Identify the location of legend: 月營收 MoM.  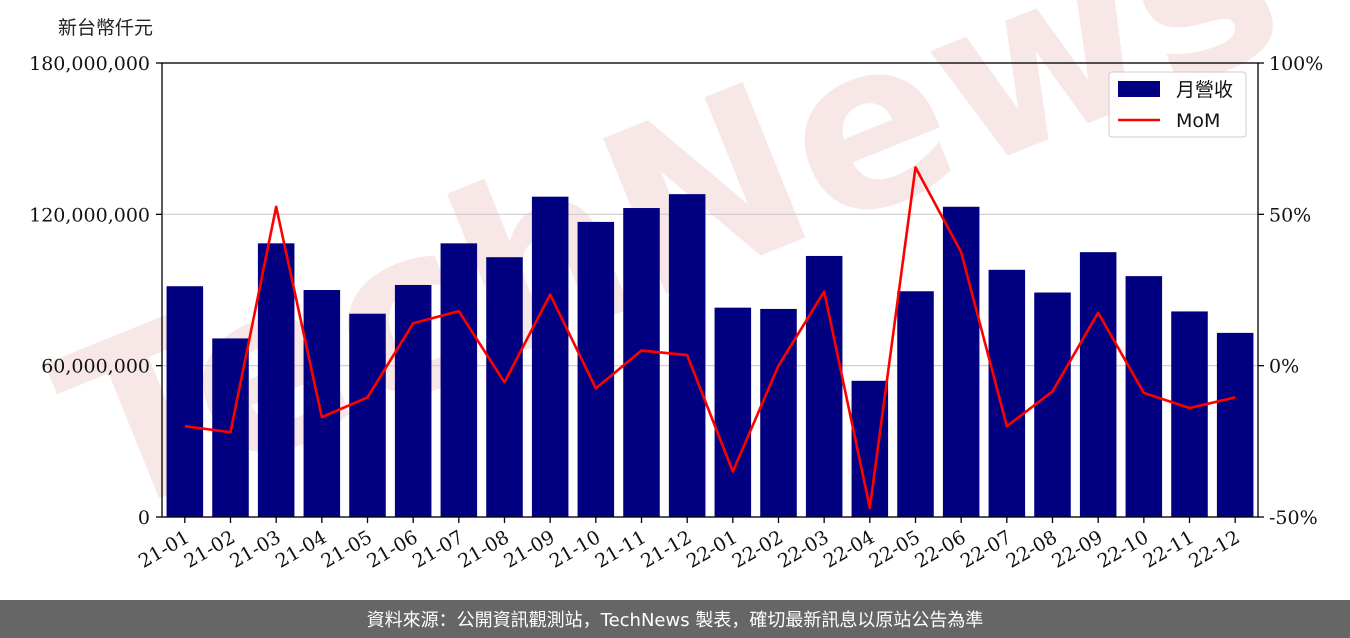
(1177, 104).